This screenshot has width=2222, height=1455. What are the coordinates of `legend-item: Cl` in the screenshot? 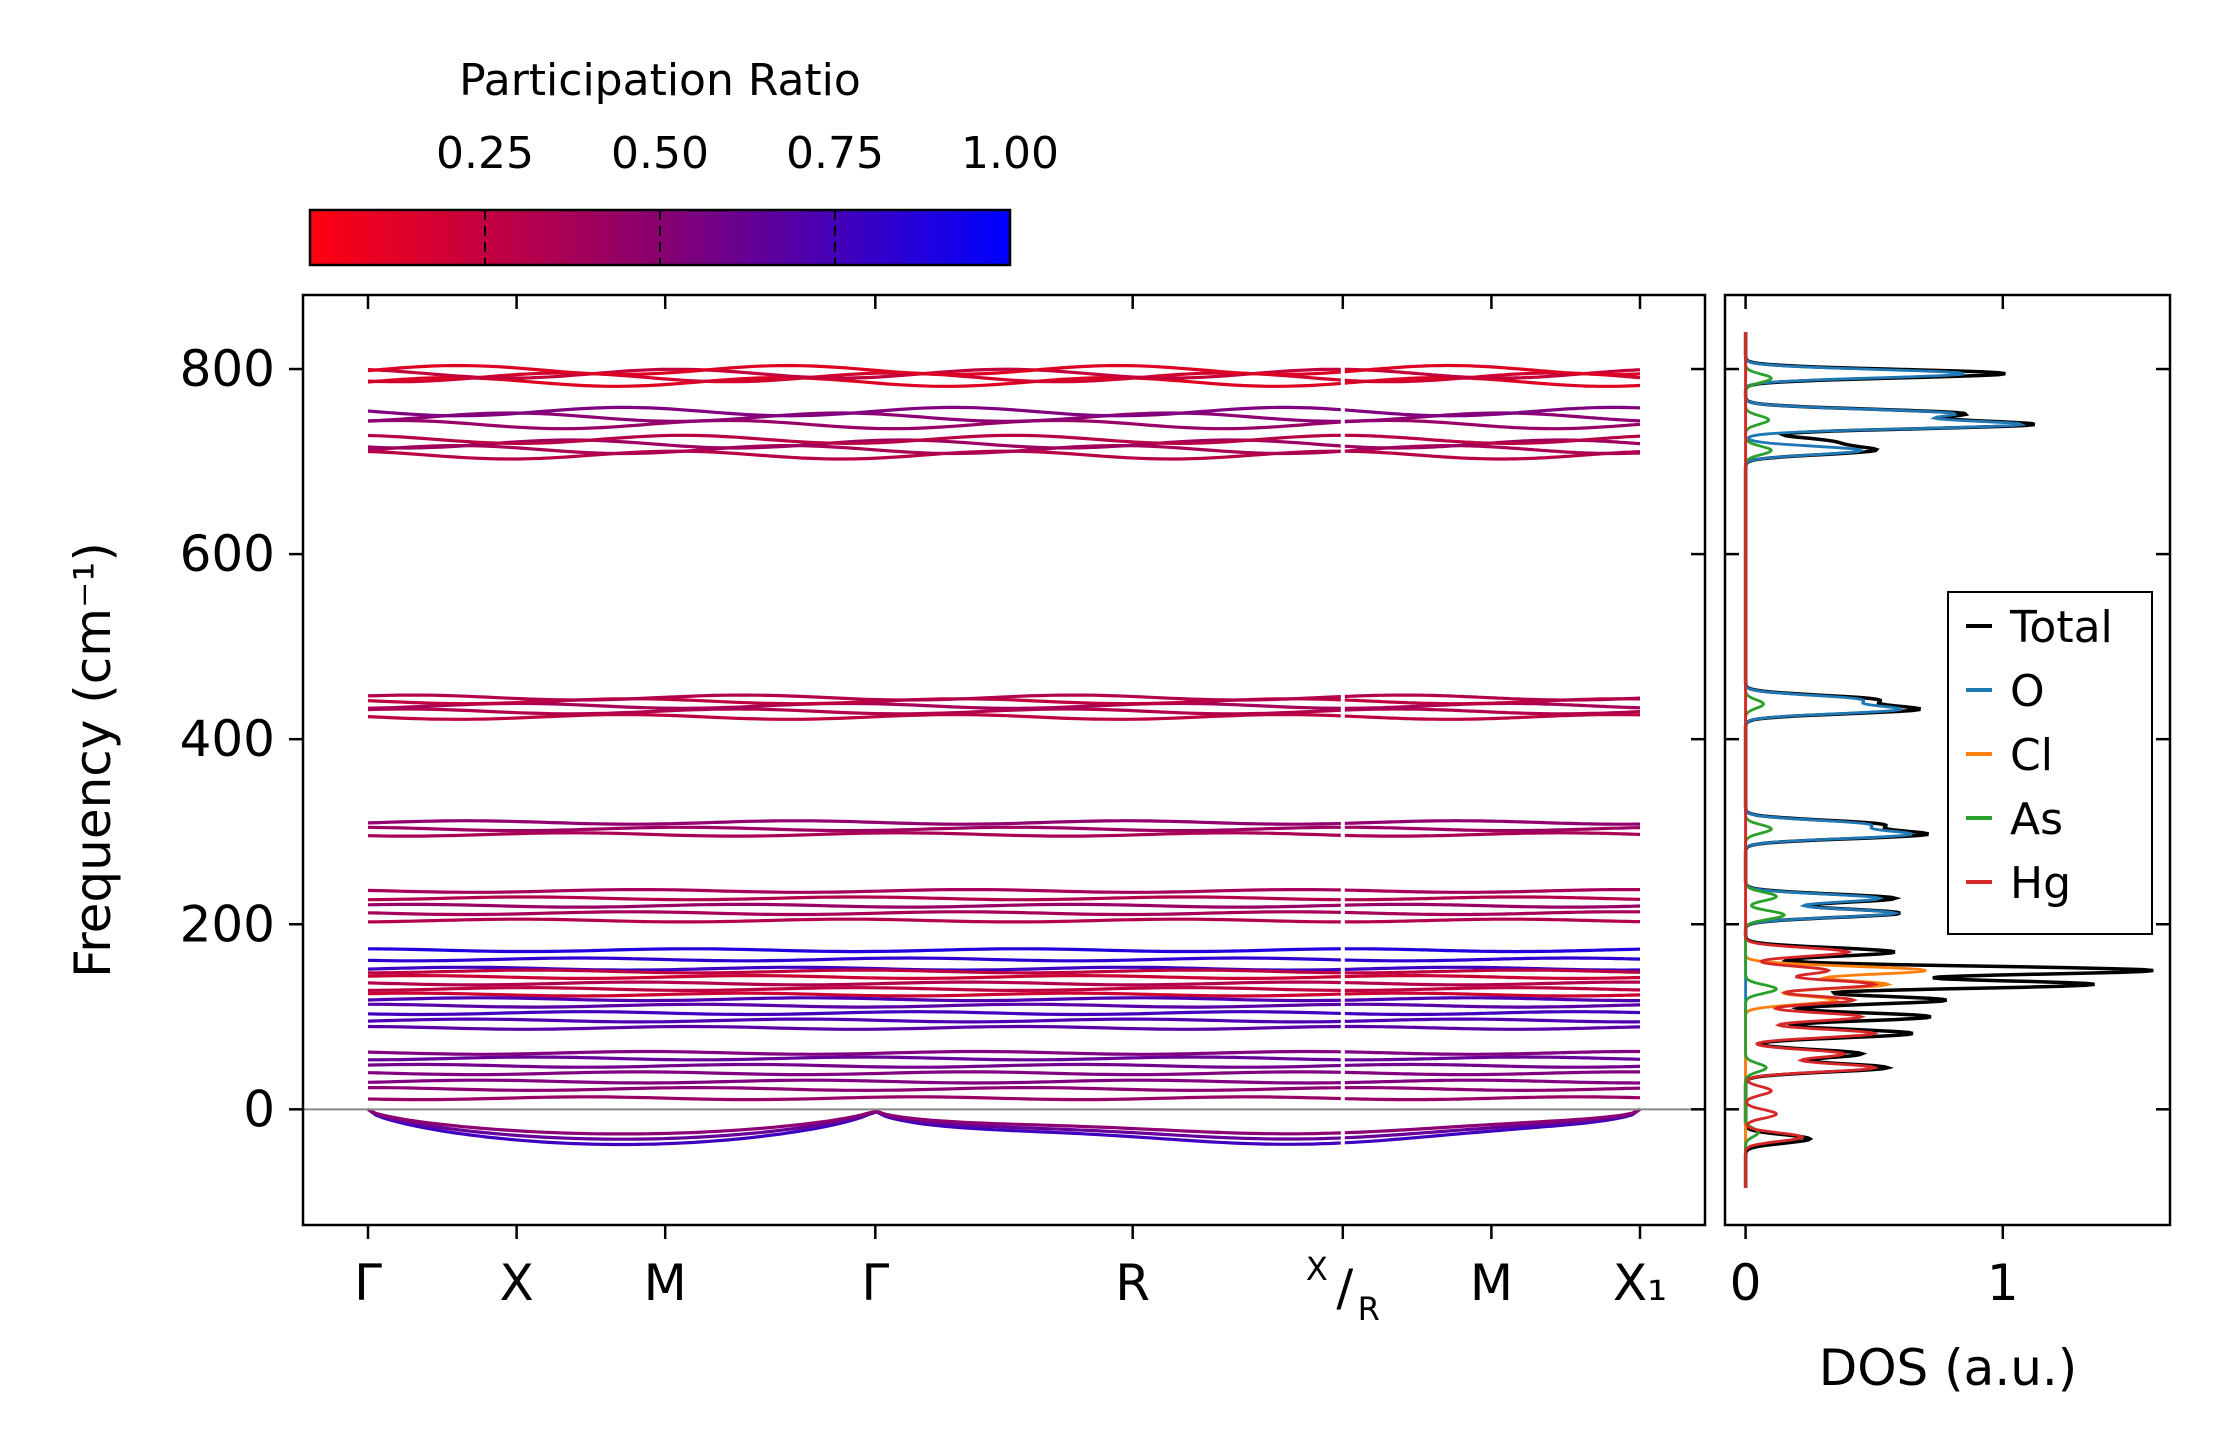 It's located at (2009, 755).